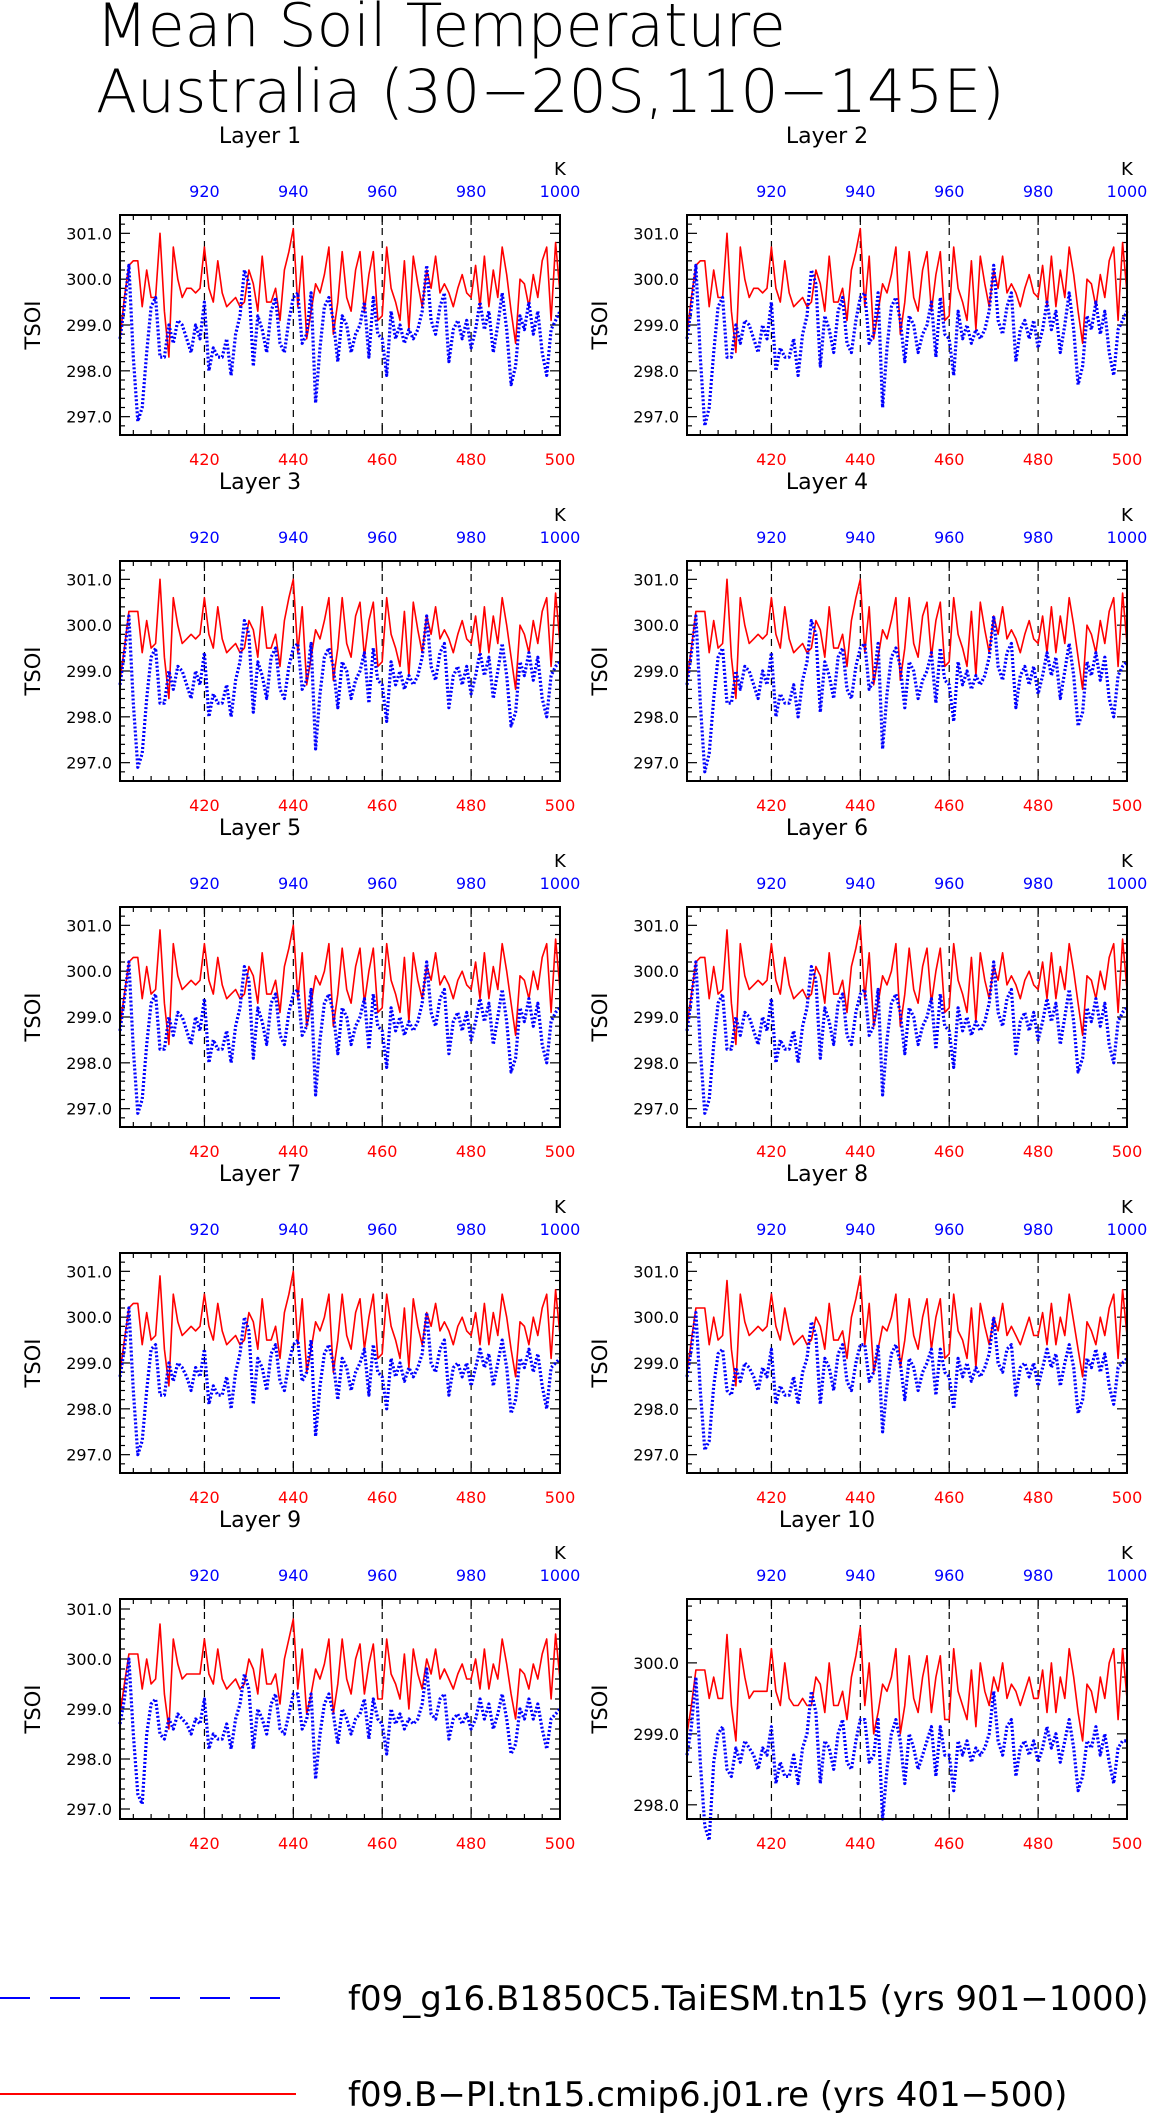  I want to click on panel-title: Layer 8, so click(827, 1174).